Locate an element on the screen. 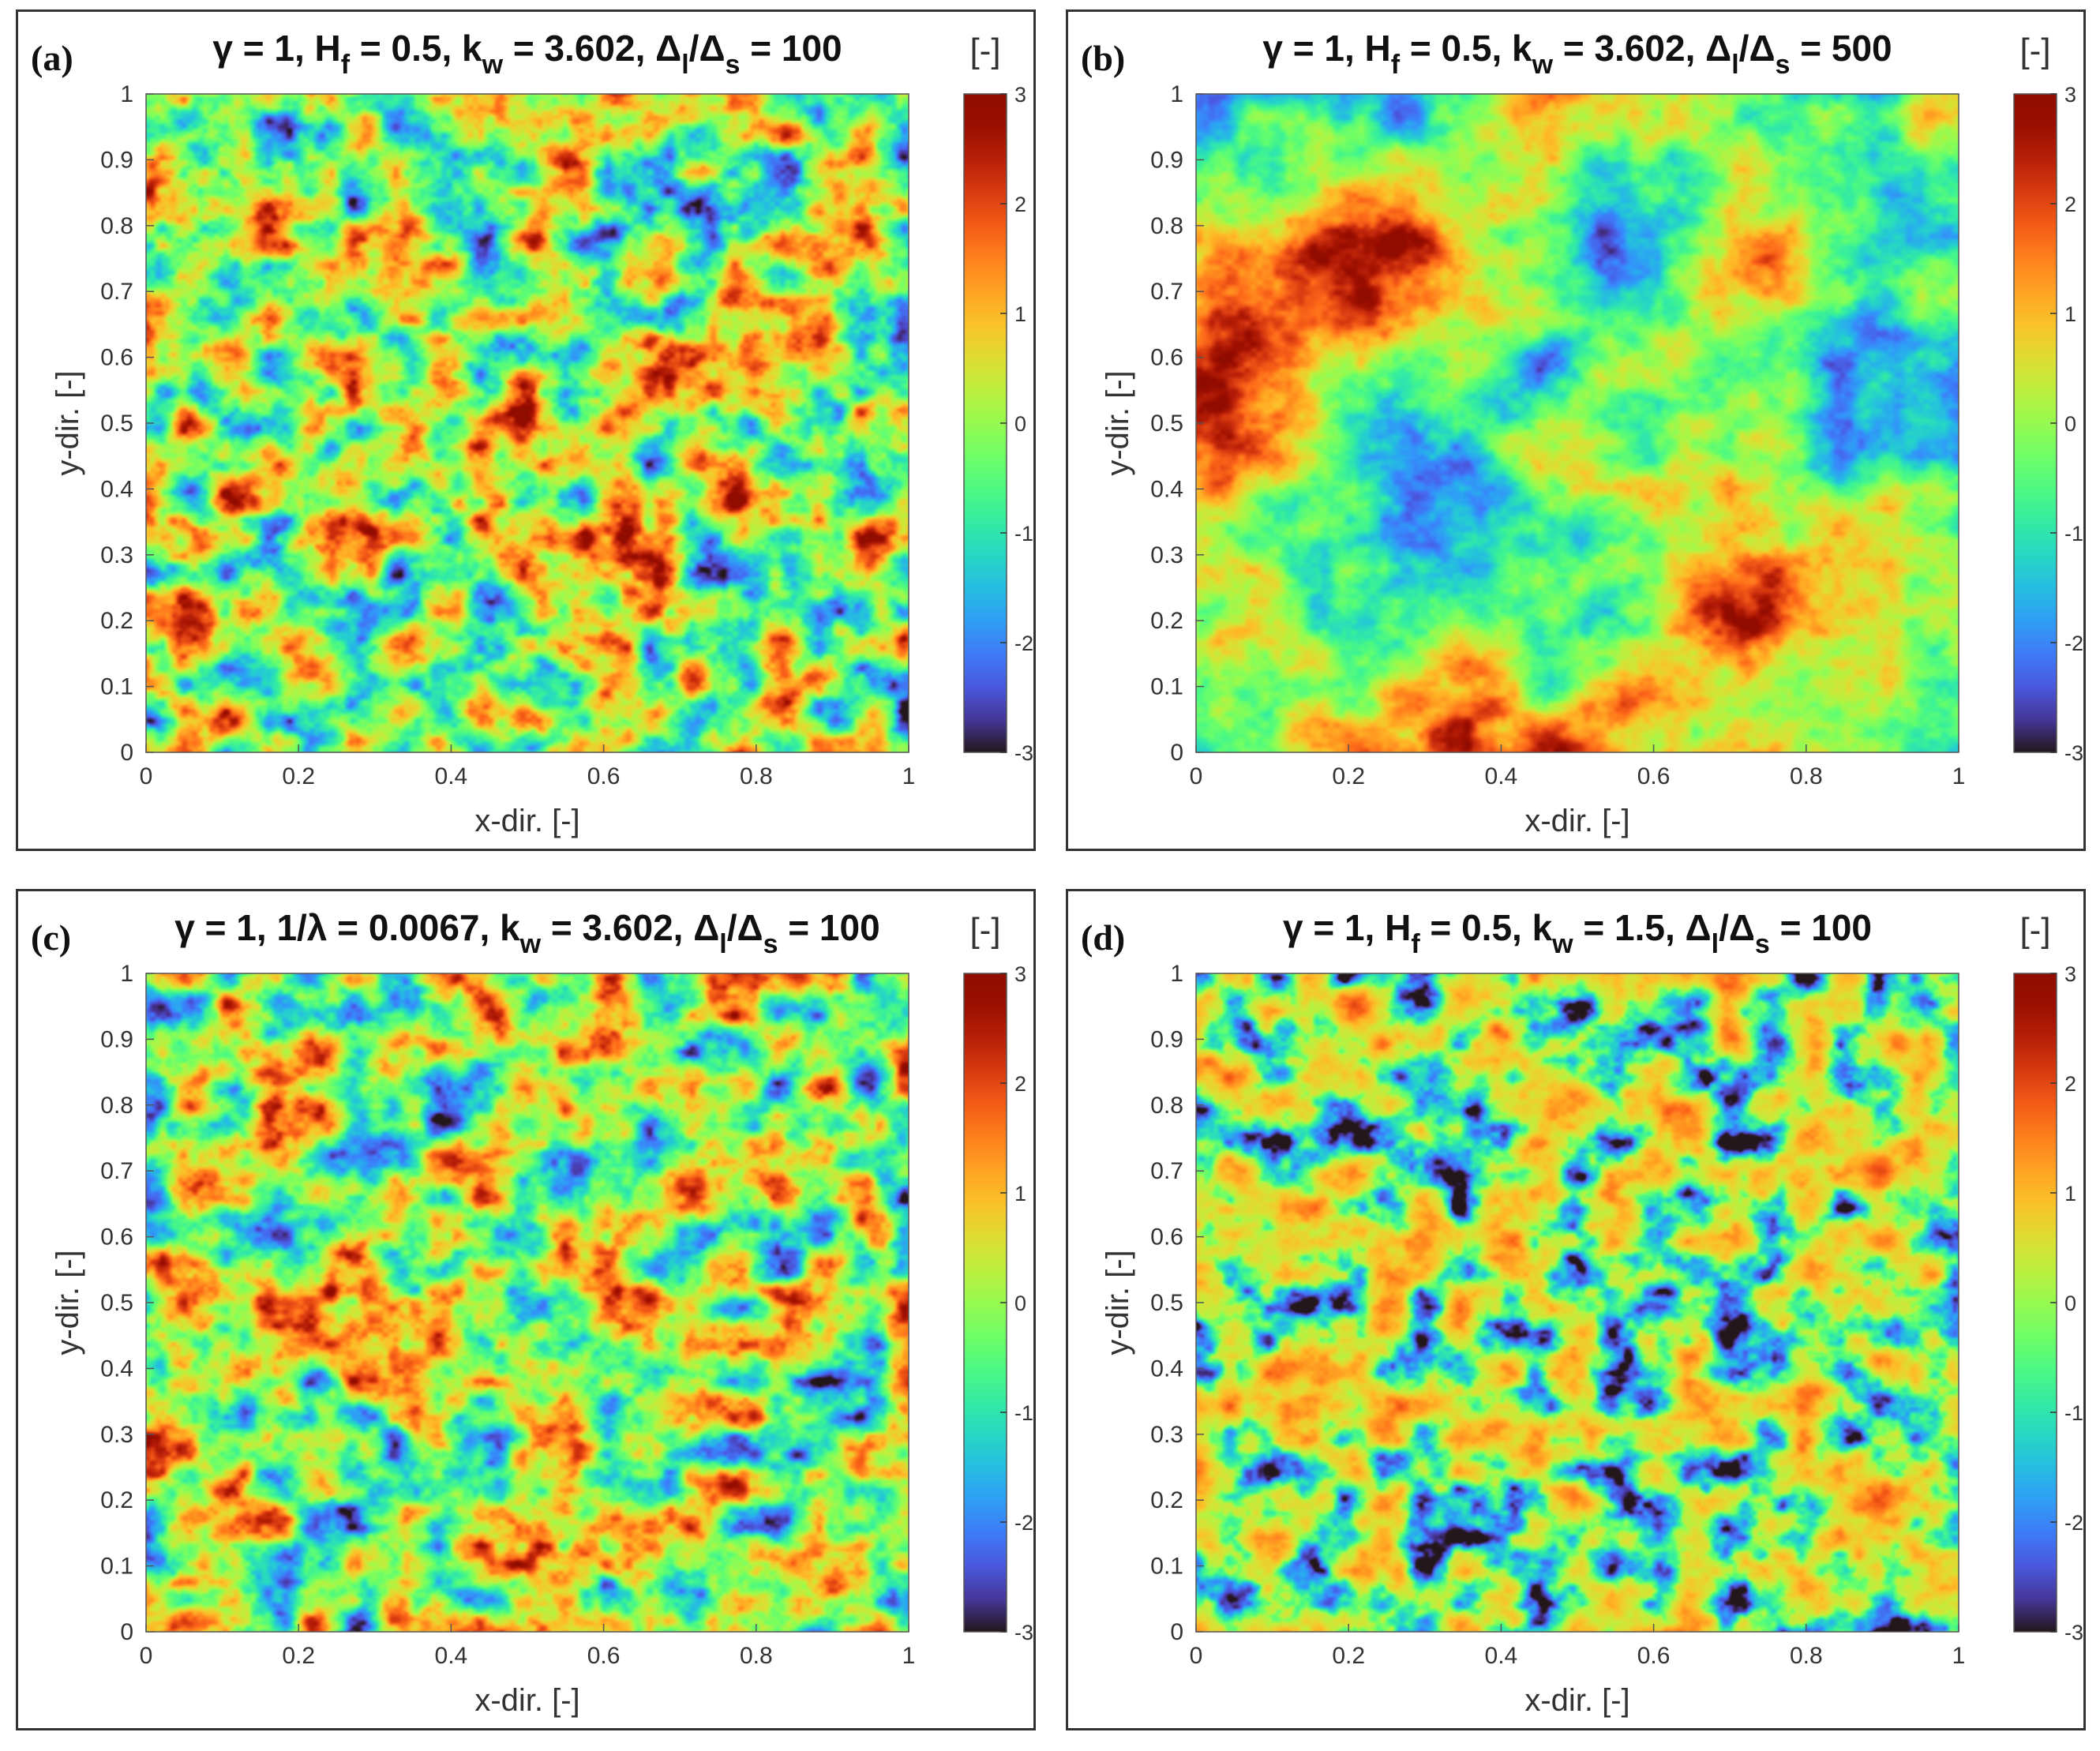 The height and width of the screenshot is (1751, 2100). title-segment: = 1.5, Δ is located at coordinates (1642, 927).